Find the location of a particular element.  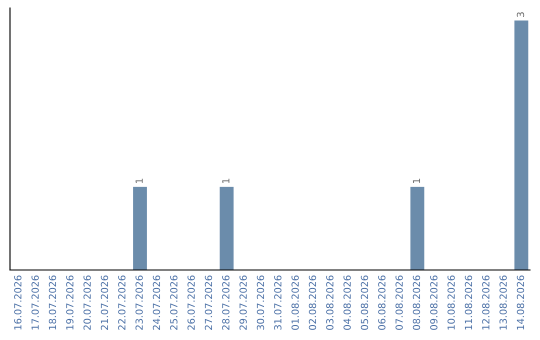

x-tick-label: 31.07.2026 is located at coordinates (278, 302).